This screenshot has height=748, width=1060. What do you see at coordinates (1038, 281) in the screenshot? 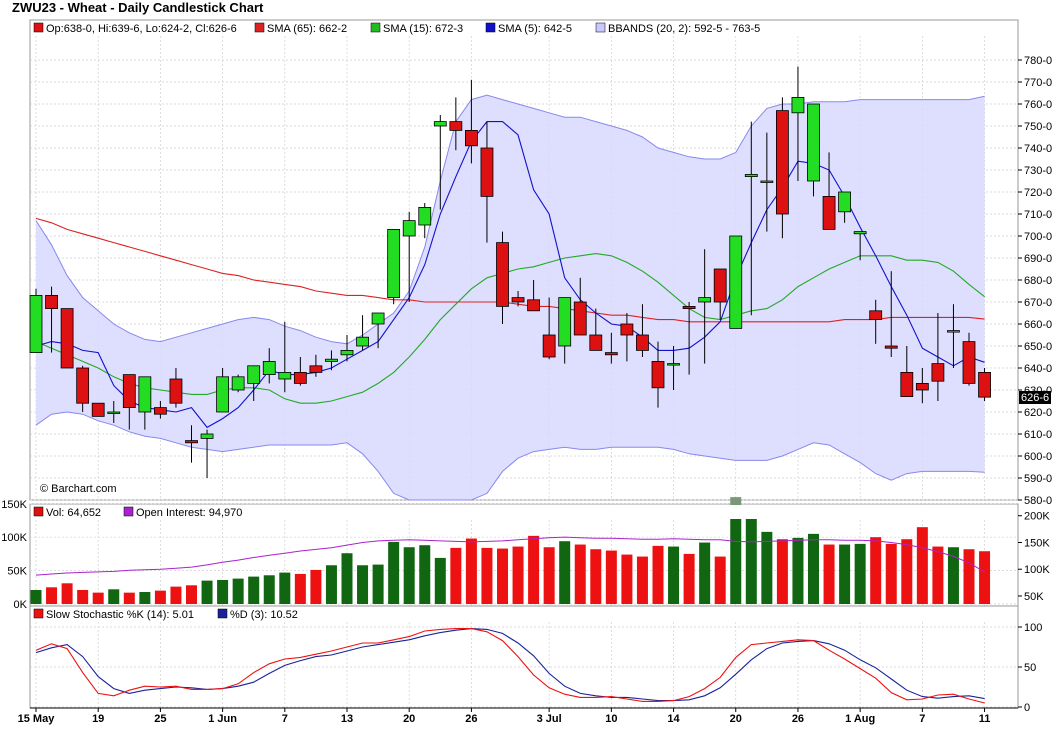
I see `price-tick-label: 680-0` at bounding box center [1038, 281].